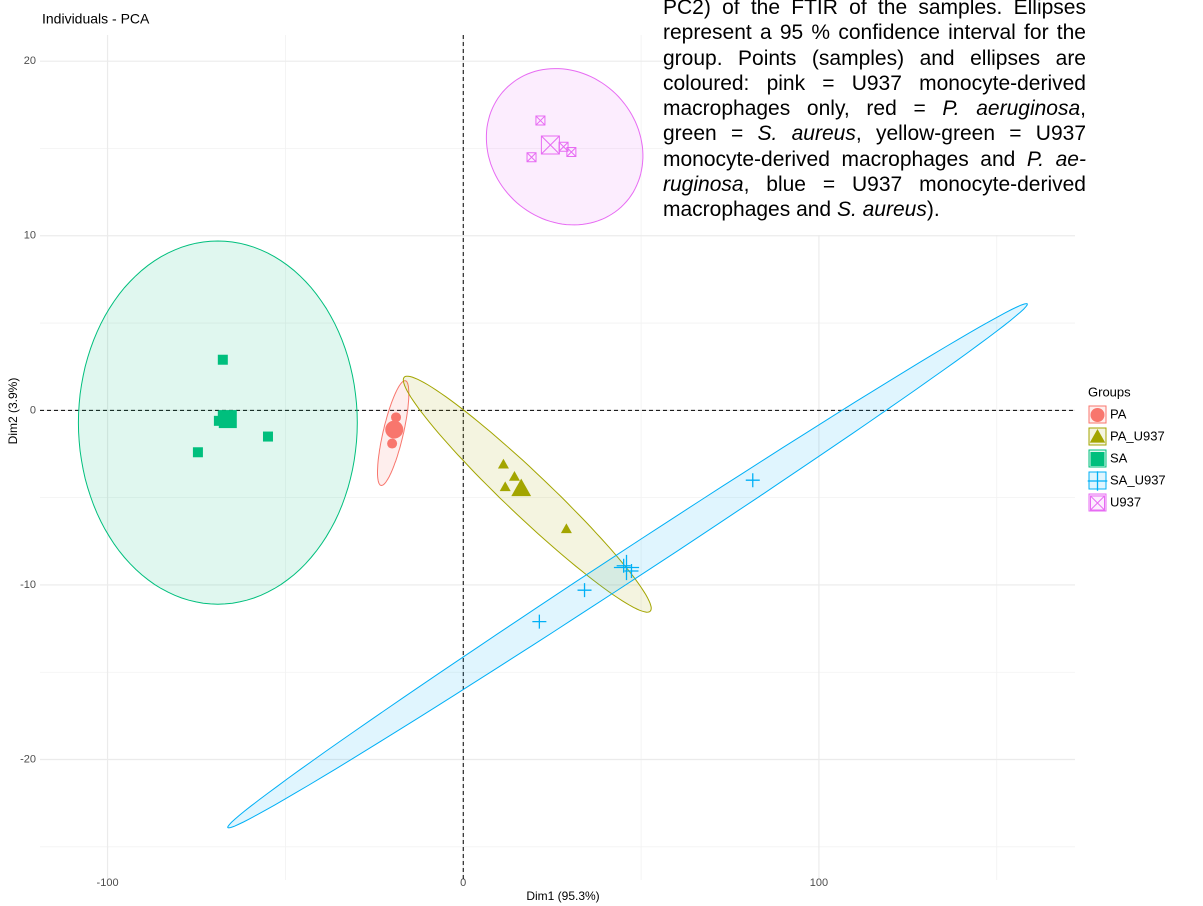 The width and height of the screenshot is (1203, 906). I want to click on y-tick-label: 0, so click(33, 410).